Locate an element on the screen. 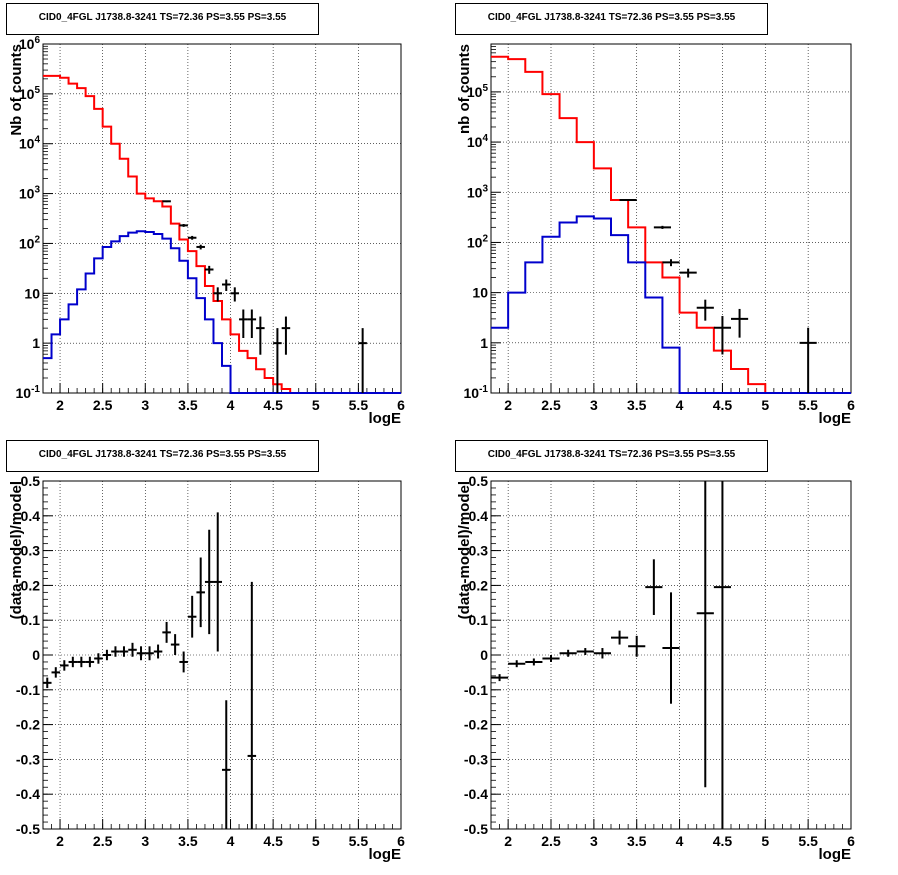 The height and width of the screenshot is (875, 898). y-axis-label: nb of counts is located at coordinates (464, 89).